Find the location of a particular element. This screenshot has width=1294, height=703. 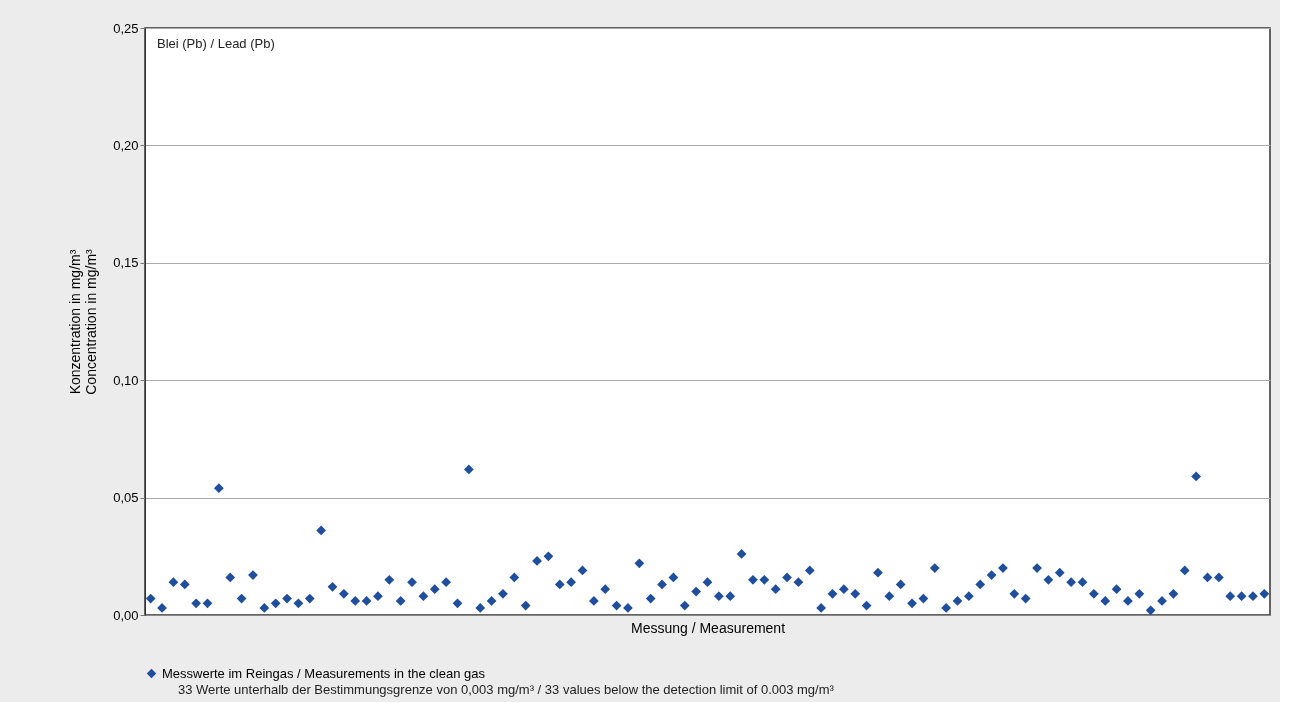

y-tick-label: 0,00 is located at coordinates (126, 615).